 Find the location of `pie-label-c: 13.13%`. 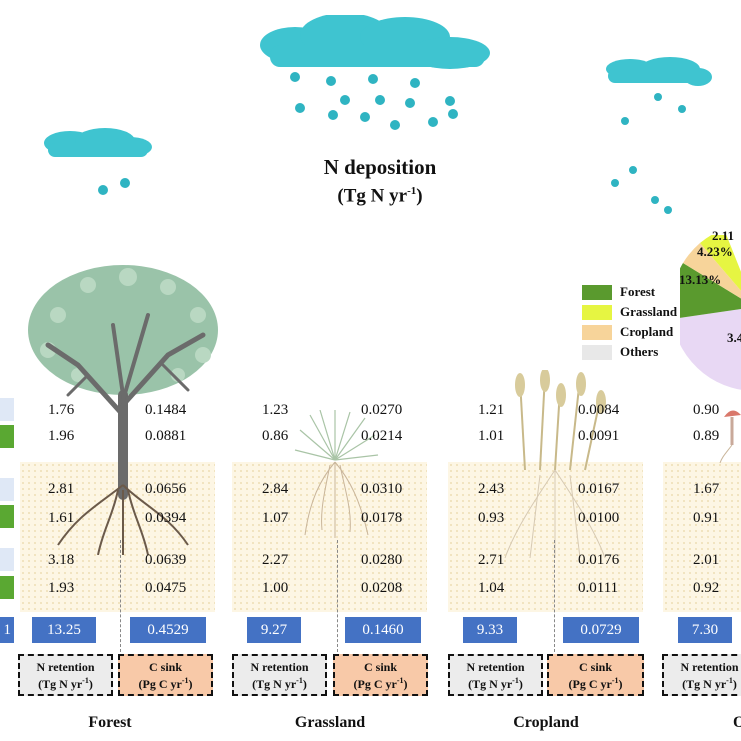

pie-label-c: 13.13% is located at coordinates (700, 279).